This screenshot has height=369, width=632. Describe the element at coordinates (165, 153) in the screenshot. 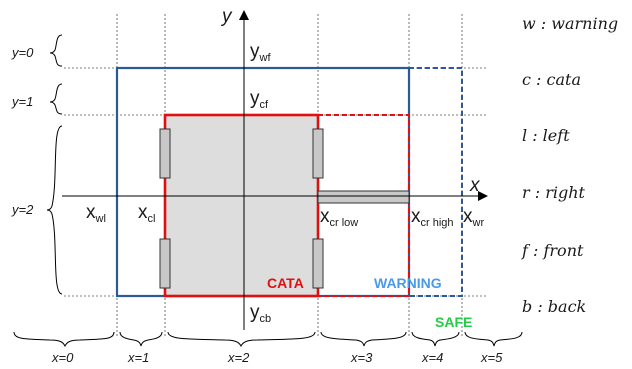

I see `wheel-front-left` at that location.